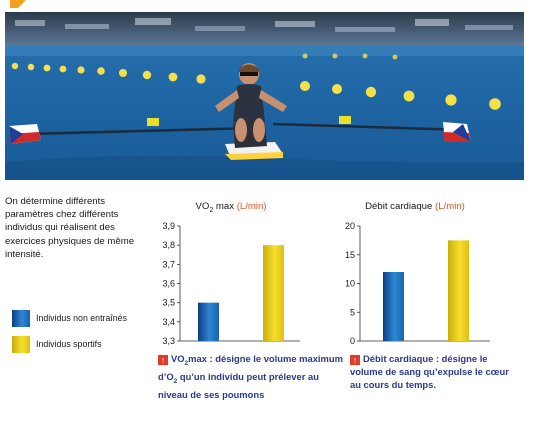 The width and height of the screenshot is (546, 421). Describe the element at coordinates (393, 306) in the screenshot. I see `bar-cardiac-untrained` at that location.